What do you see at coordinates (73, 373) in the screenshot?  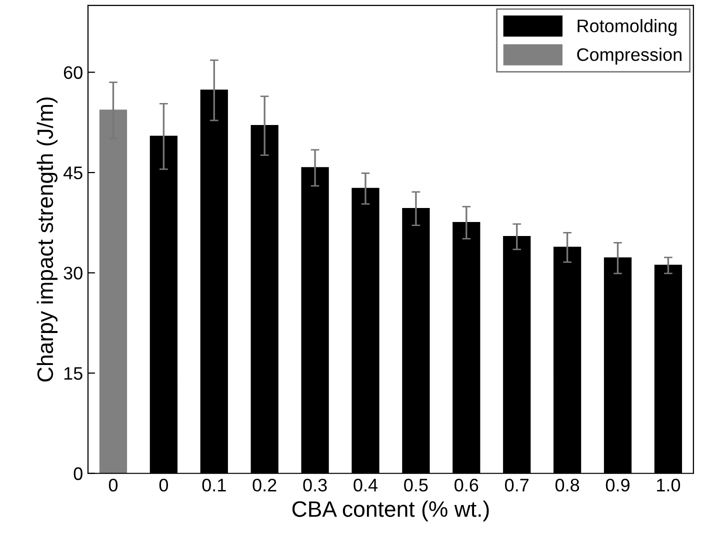 I see `y-tick-label: 15` at bounding box center [73, 373].